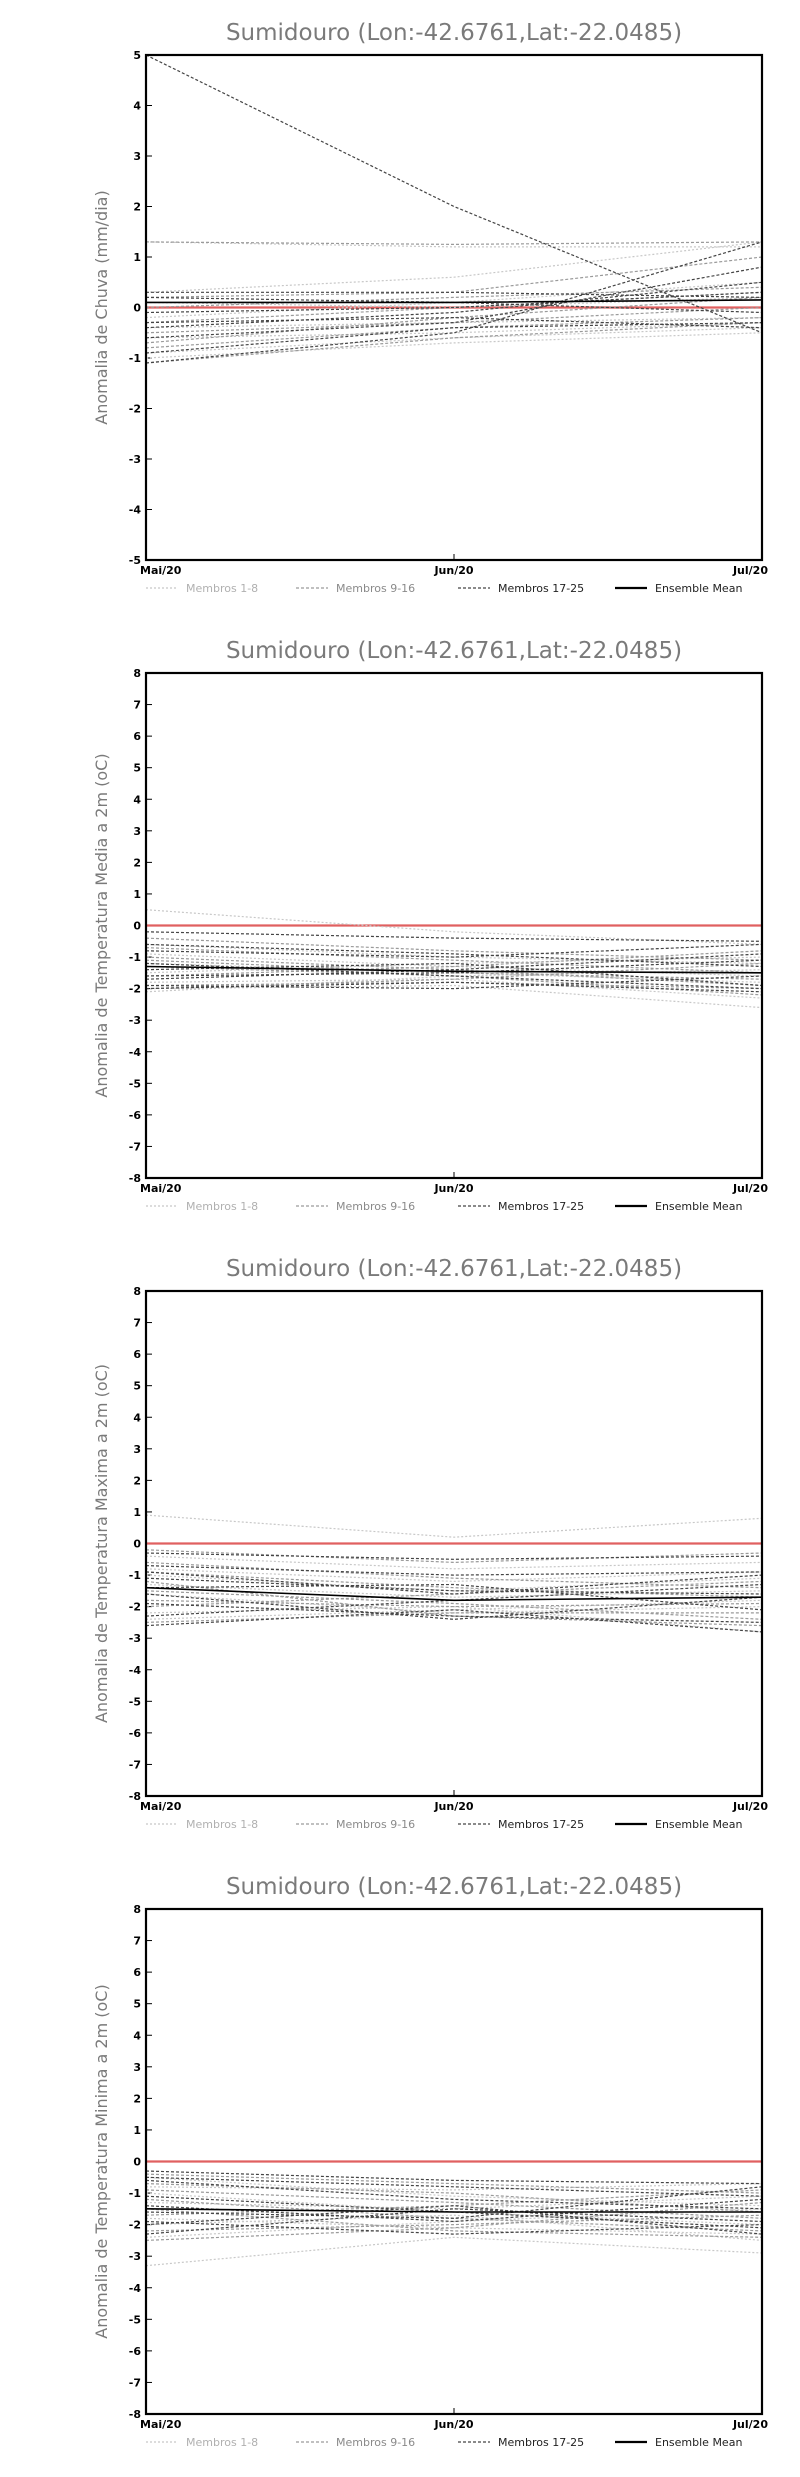 The height and width of the screenshot is (2477, 800). Describe the element at coordinates (137, 1909) in the screenshot. I see `y-tick-label: 8` at that location.